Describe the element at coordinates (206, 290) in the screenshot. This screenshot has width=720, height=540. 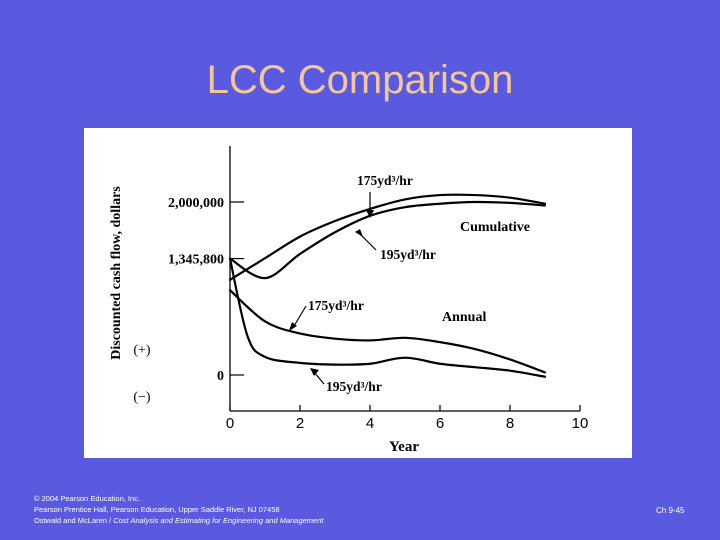
I see `y-ticks: 2,000,000 1,345,800 0` at that location.